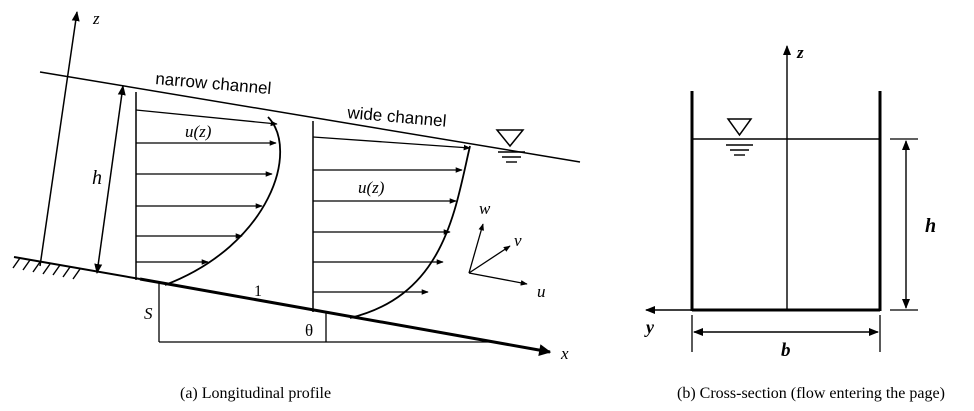 The height and width of the screenshot is (411, 974). What do you see at coordinates (397, 117) in the screenshot?
I see `wide-channel-label: wide channel` at bounding box center [397, 117].